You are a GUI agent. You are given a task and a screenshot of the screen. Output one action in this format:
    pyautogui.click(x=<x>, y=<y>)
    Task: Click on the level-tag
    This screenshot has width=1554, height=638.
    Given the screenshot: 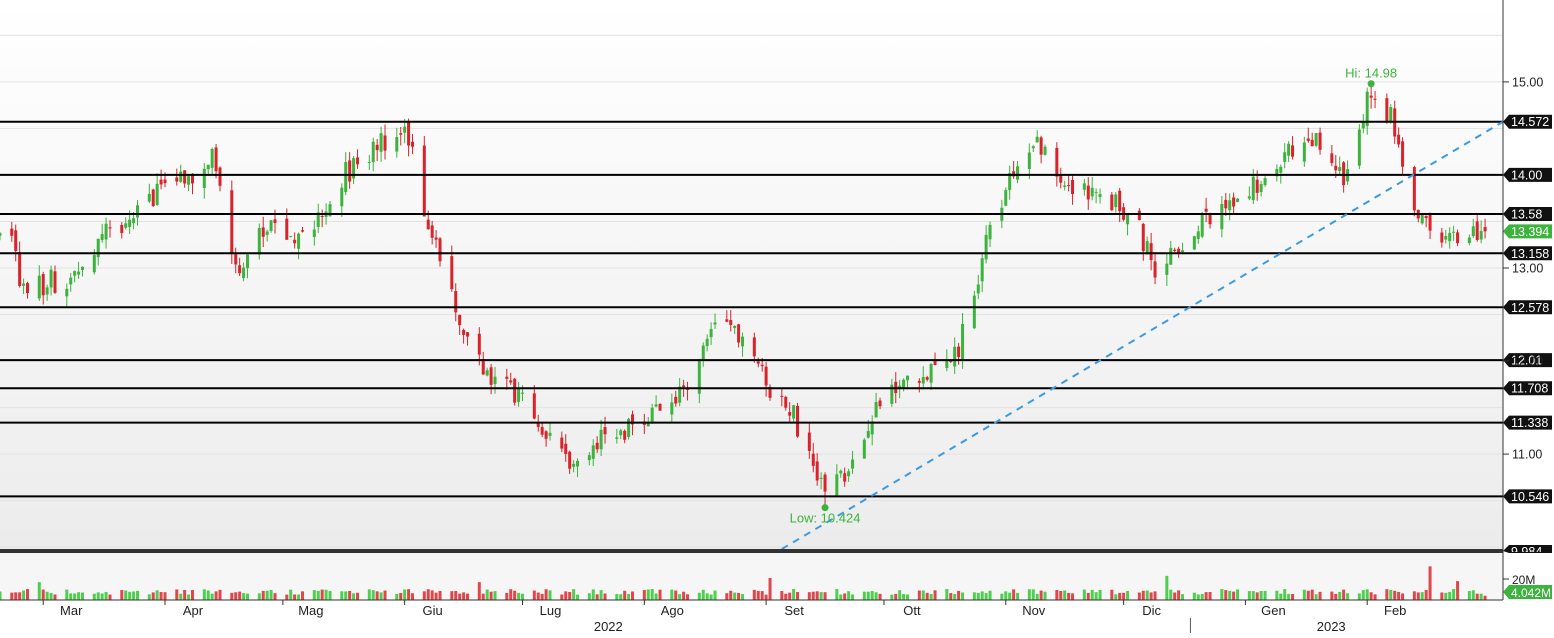 What is the action you would take?
    pyautogui.click(x=1527, y=360)
    